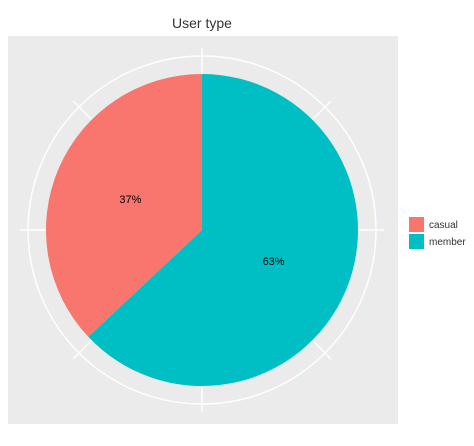 The width and height of the screenshot is (474, 446). I want to click on slice-label-member: 63%, so click(274, 262).